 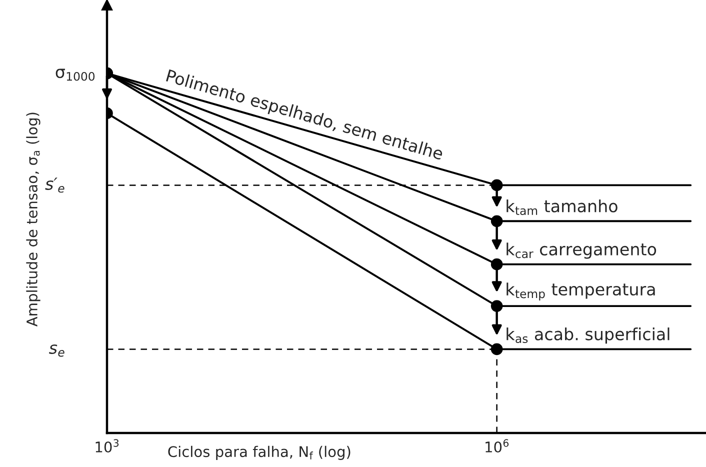 I want to click on annotation: σ$_{1000}$, so click(x=75, y=74).